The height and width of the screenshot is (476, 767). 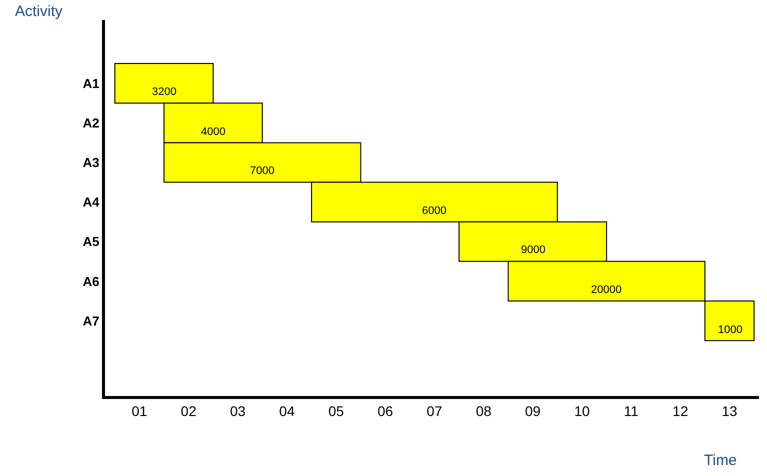 I want to click on y-axis-title: Activity, so click(x=39, y=11).